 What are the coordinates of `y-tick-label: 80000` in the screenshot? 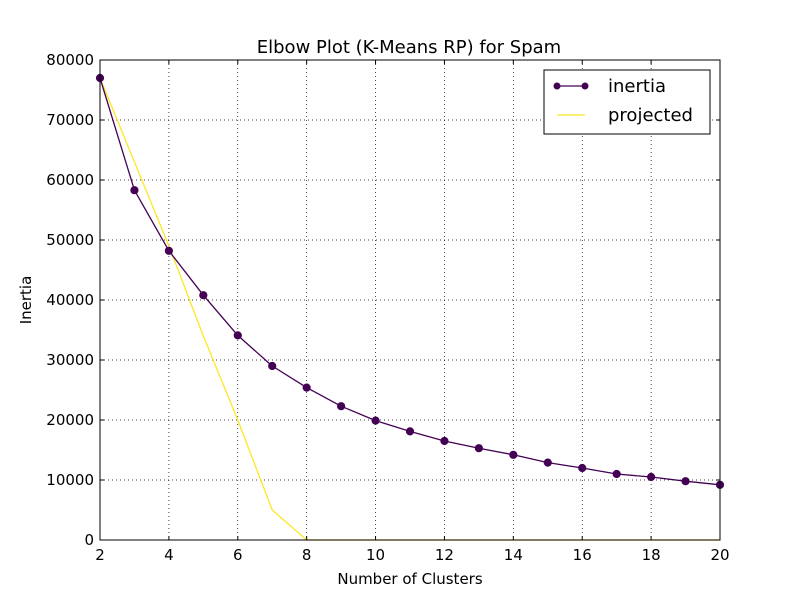 It's located at (70, 60).